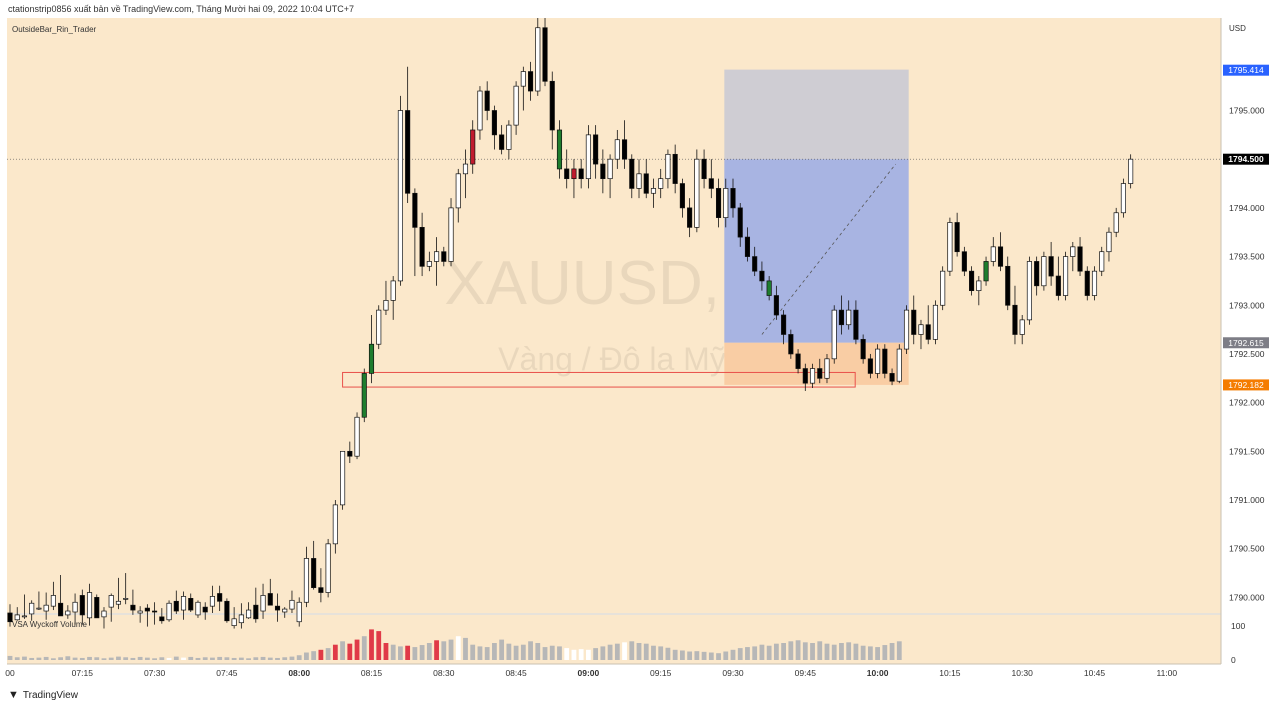 Image resolution: width=1280 pixels, height=708 pixels. What do you see at coordinates (43, 695) in the screenshot?
I see `tradingview-footer: ▼ TradingView` at bounding box center [43, 695].